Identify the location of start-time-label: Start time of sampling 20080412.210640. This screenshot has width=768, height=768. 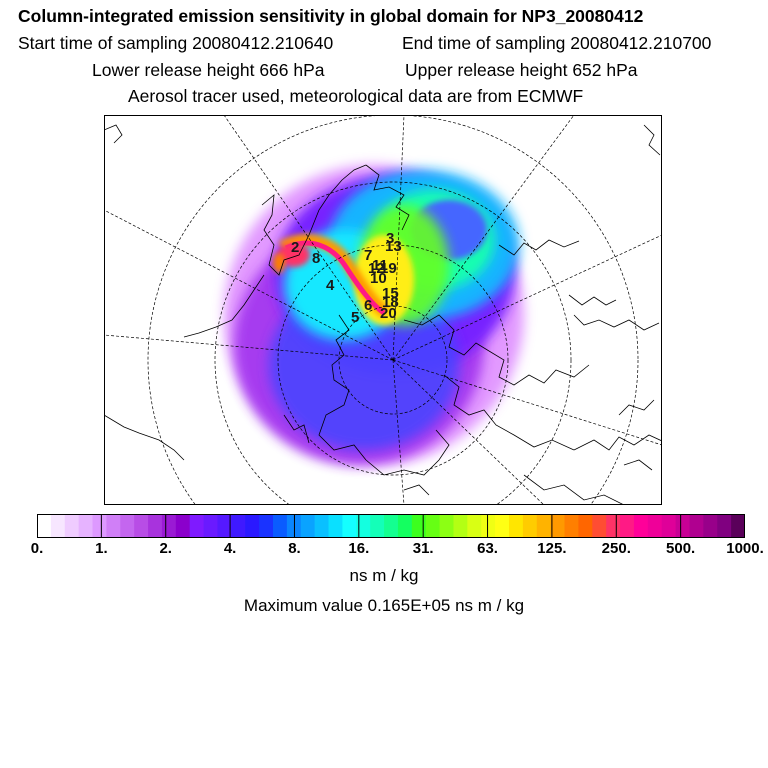
(176, 43).